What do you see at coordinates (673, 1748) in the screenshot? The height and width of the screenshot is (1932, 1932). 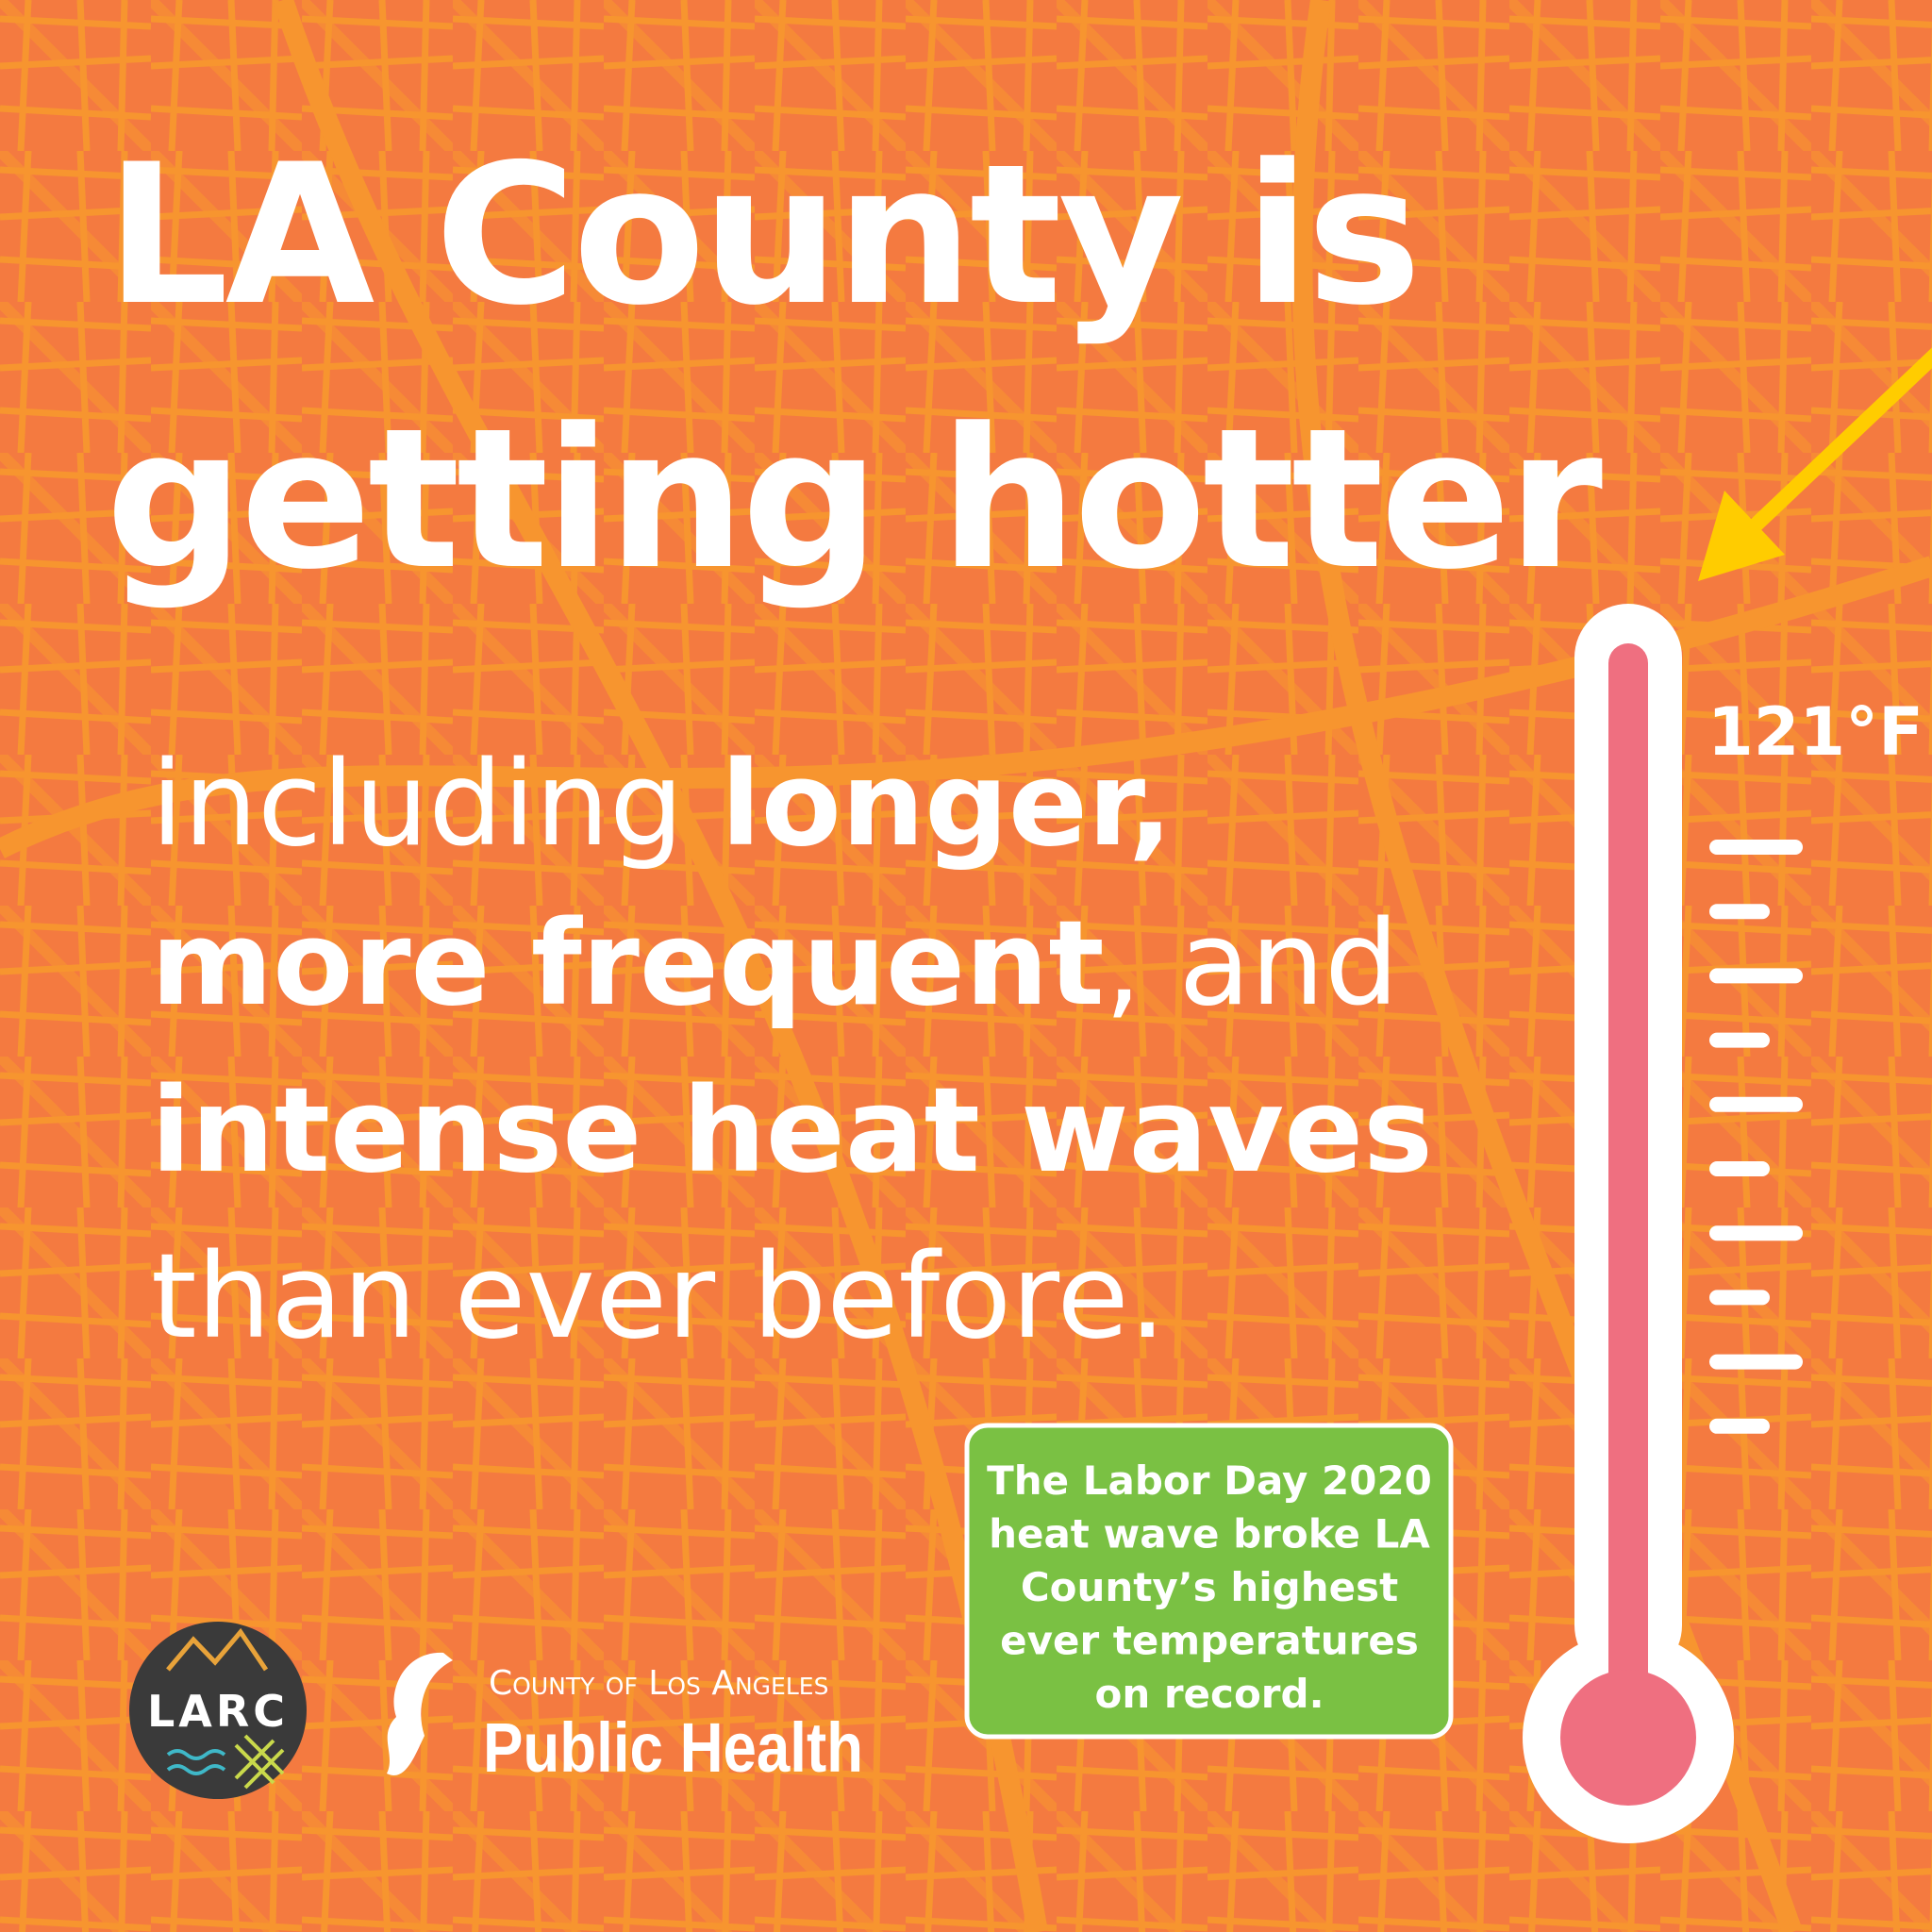 I see `agency-name: Public Health` at bounding box center [673, 1748].